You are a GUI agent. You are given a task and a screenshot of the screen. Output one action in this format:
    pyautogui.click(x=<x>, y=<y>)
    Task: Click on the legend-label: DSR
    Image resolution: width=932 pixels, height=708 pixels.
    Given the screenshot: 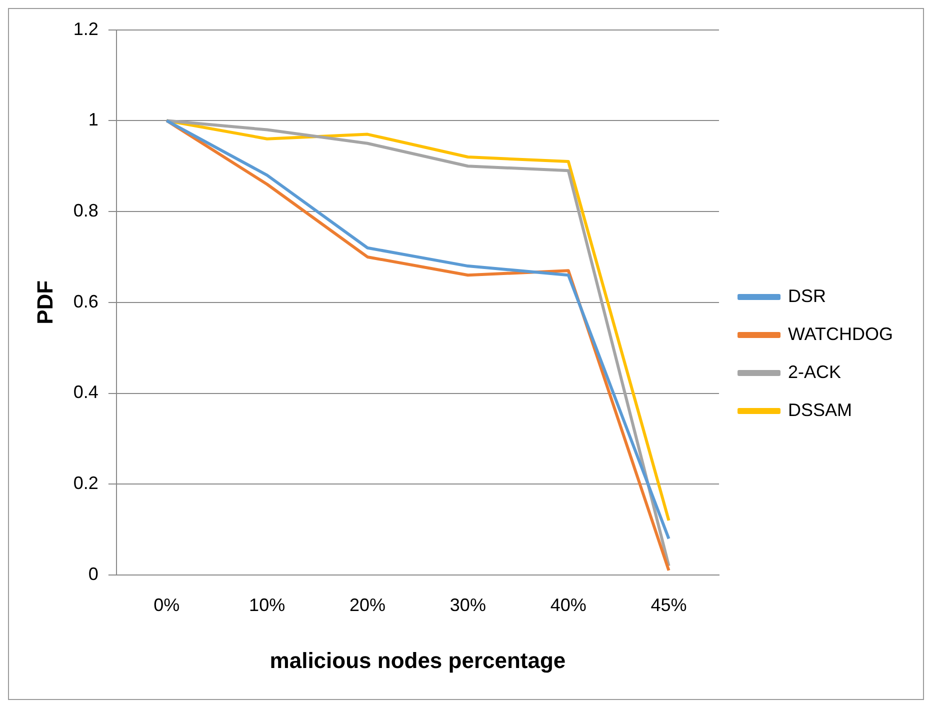 What is the action you would take?
    pyautogui.click(x=807, y=296)
    